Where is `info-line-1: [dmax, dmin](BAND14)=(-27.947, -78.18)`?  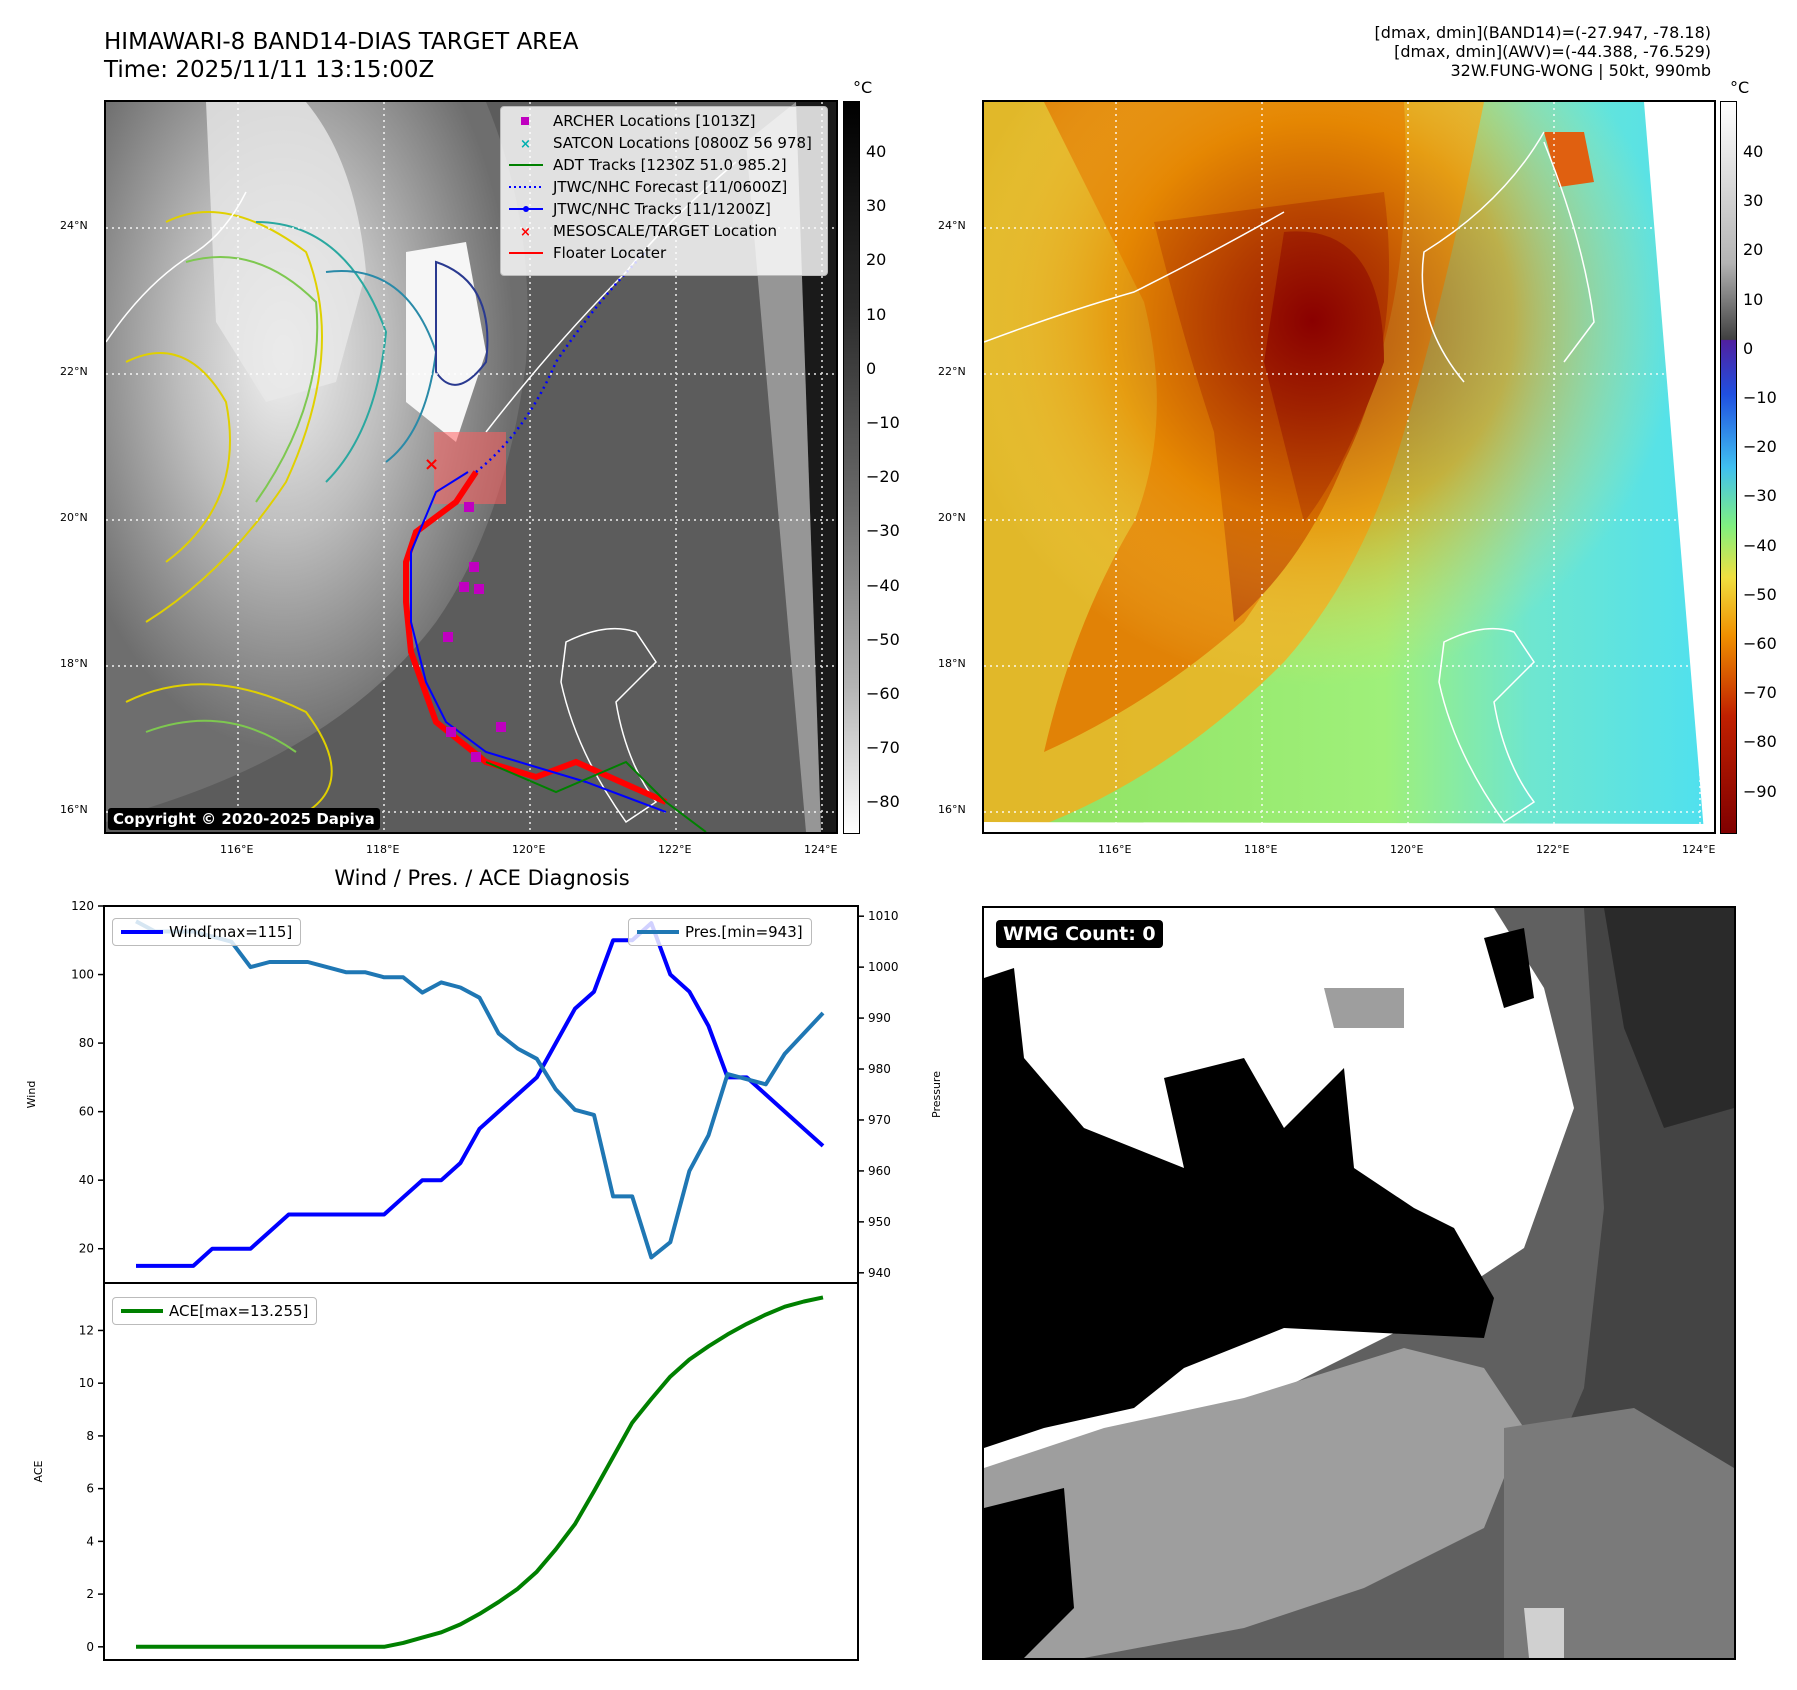 info-line-1: [dmax, dmin](BAND14)=(-27.947, -78.18) is located at coordinates (1542, 32).